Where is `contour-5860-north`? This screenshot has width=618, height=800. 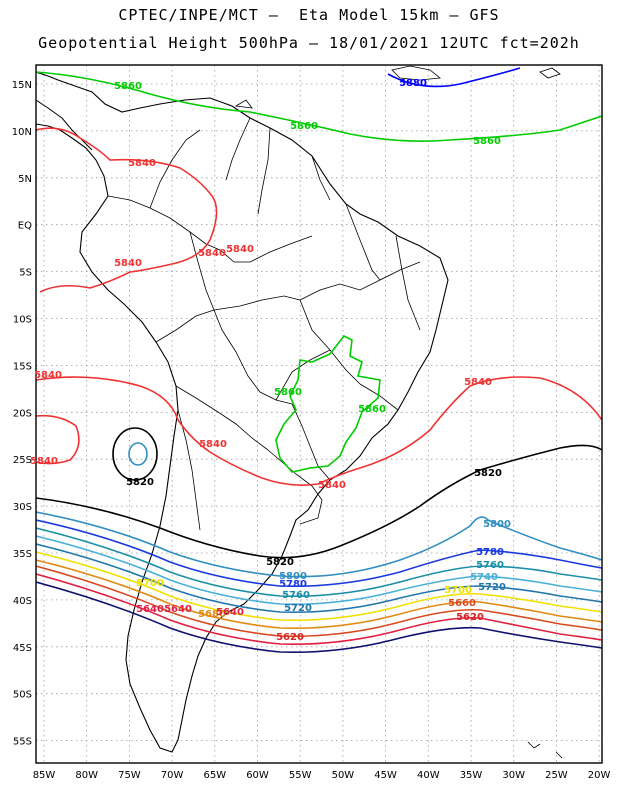 contour-5860-north is located at coordinates (319, 106).